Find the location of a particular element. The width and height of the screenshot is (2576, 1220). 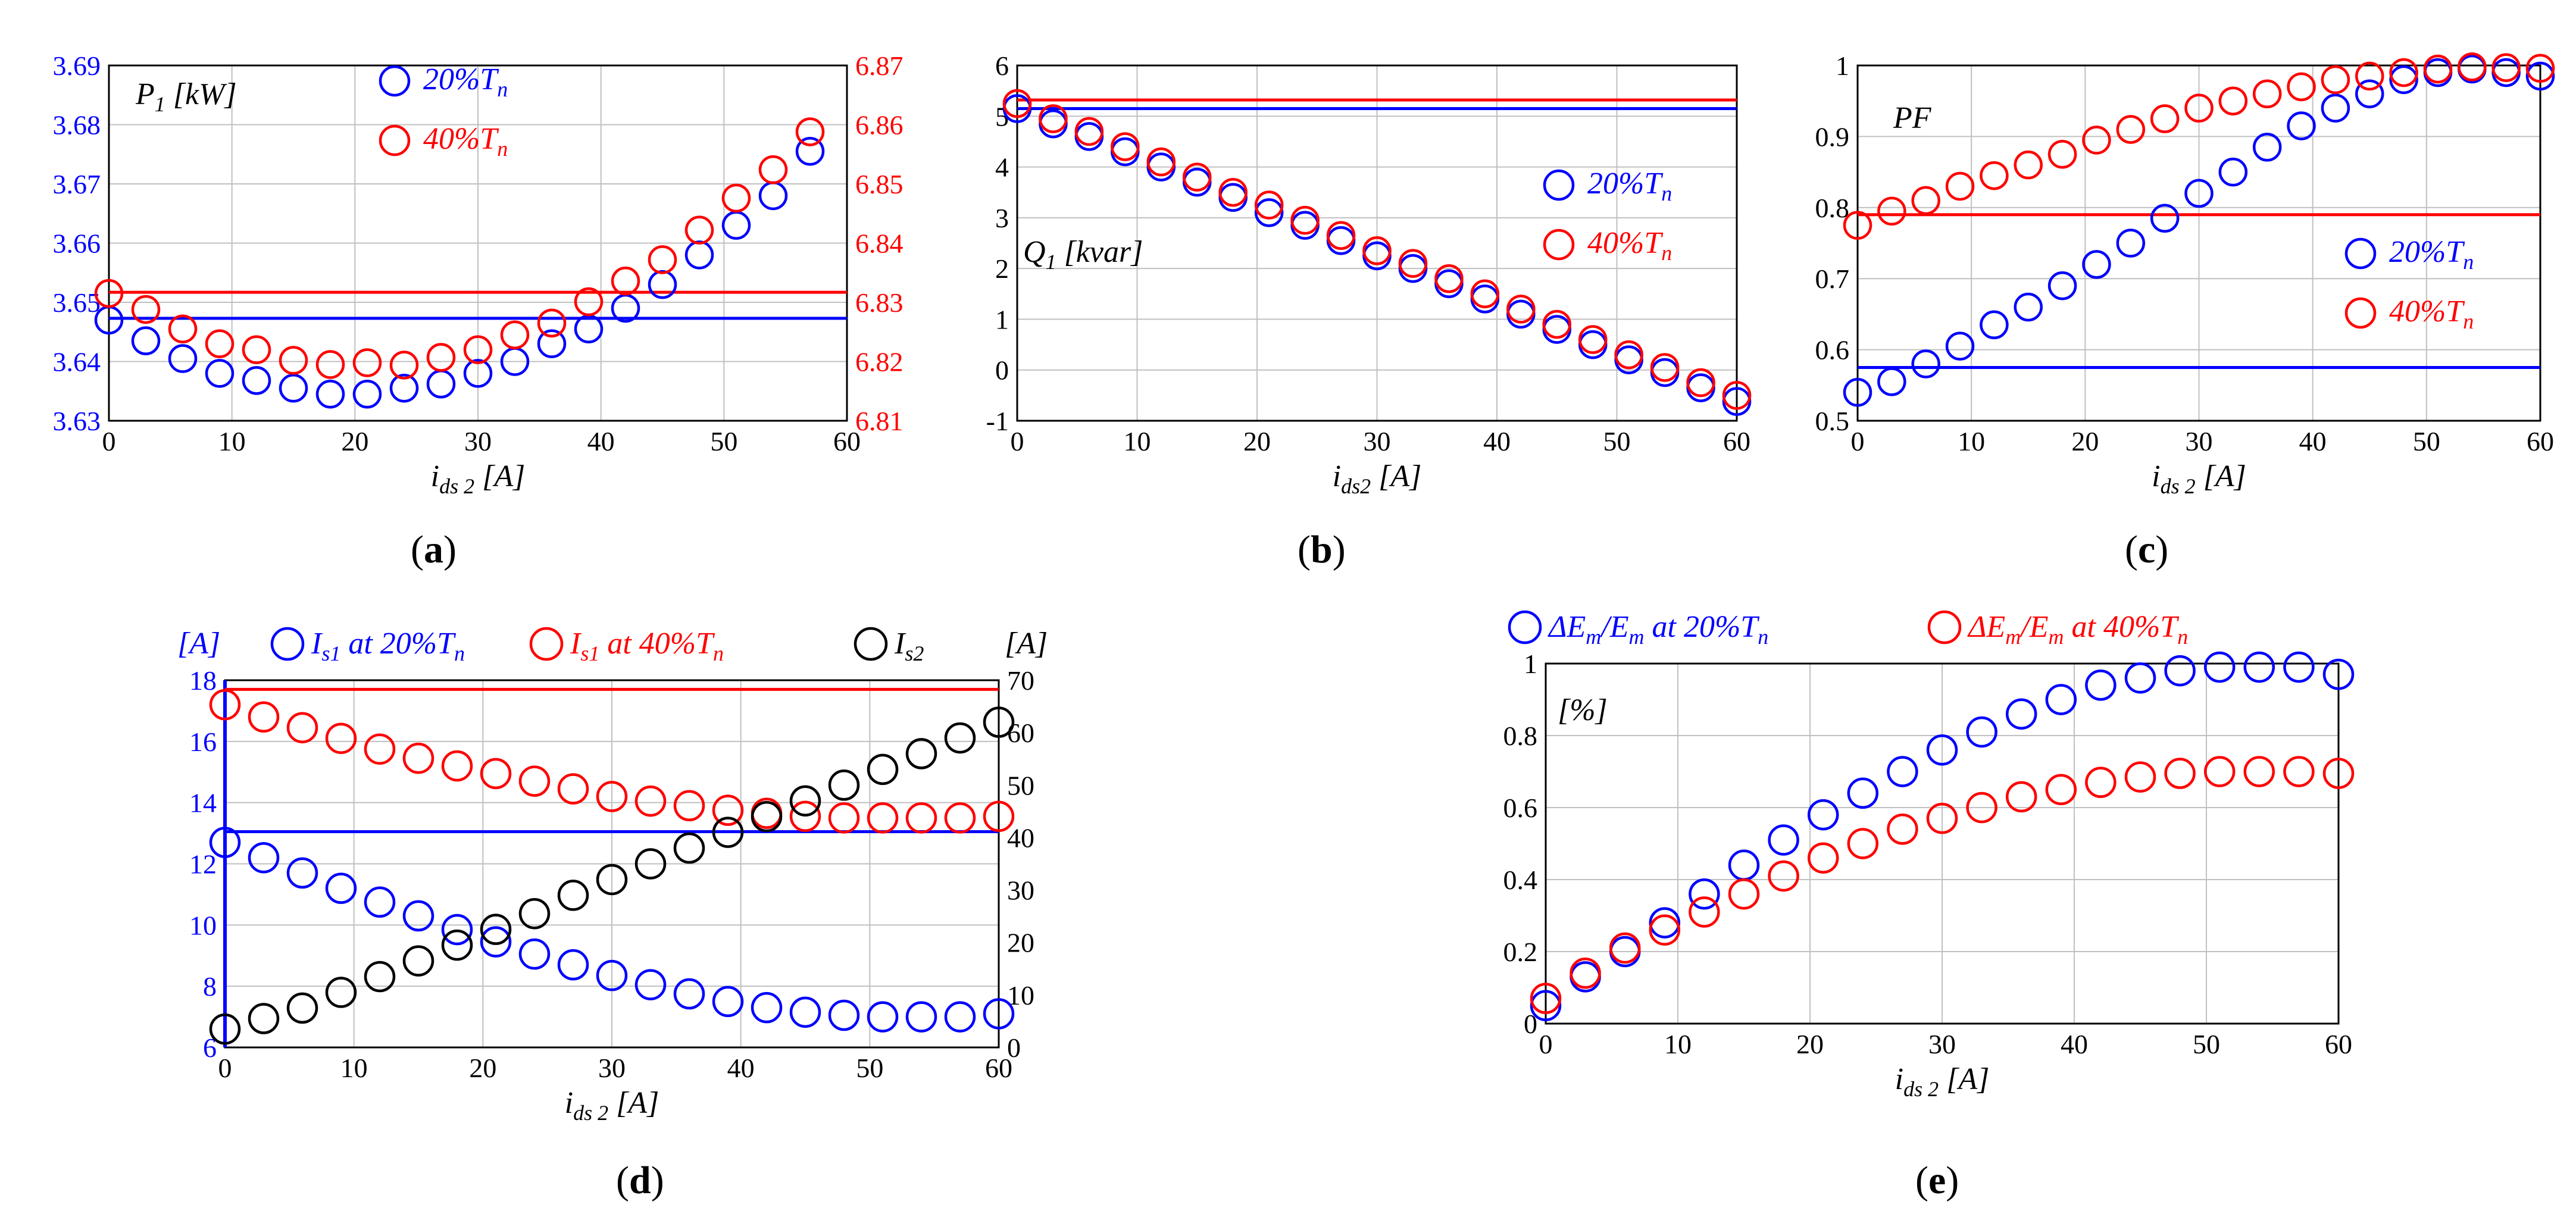

y-tick-label-right: 30 is located at coordinates (1020, 890).